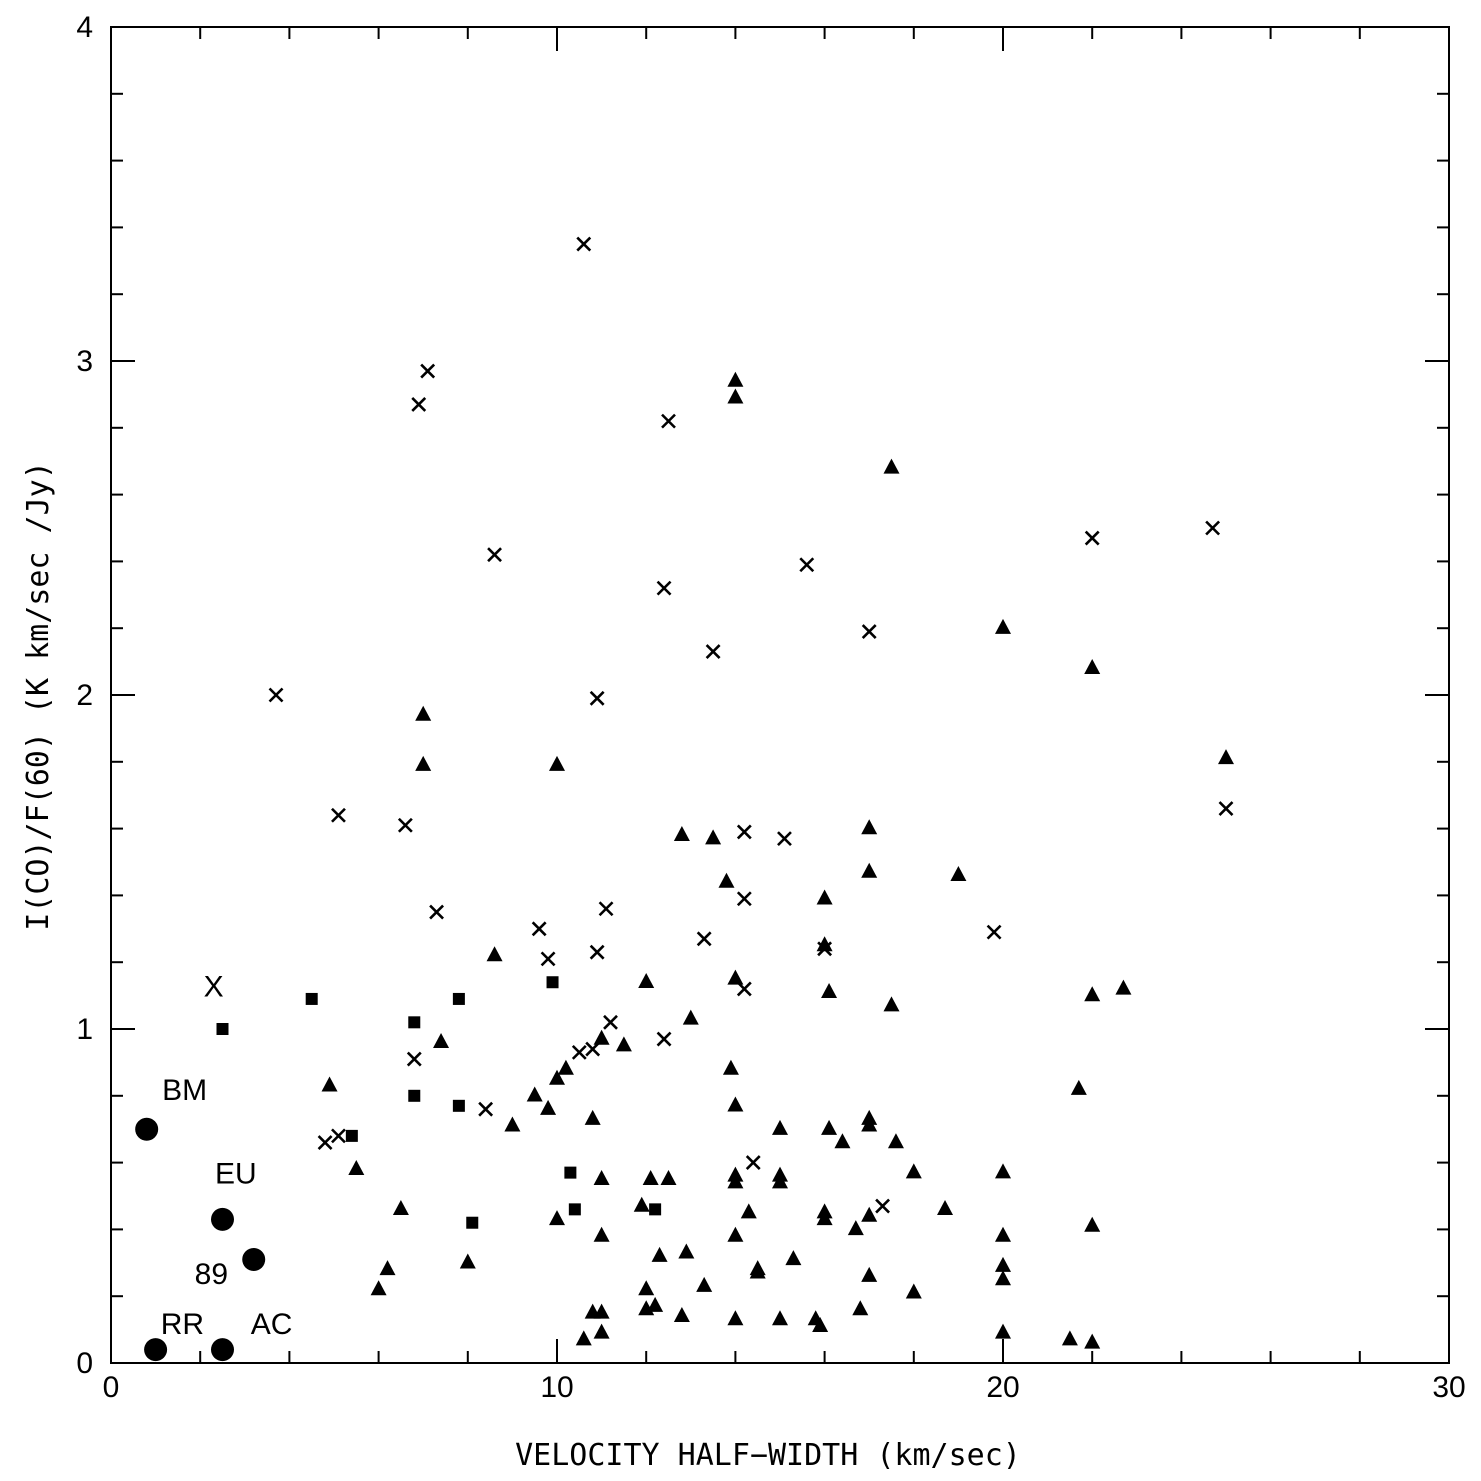  What do you see at coordinates (214, 987) in the screenshot?
I see `point-annotation: X` at bounding box center [214, 987].